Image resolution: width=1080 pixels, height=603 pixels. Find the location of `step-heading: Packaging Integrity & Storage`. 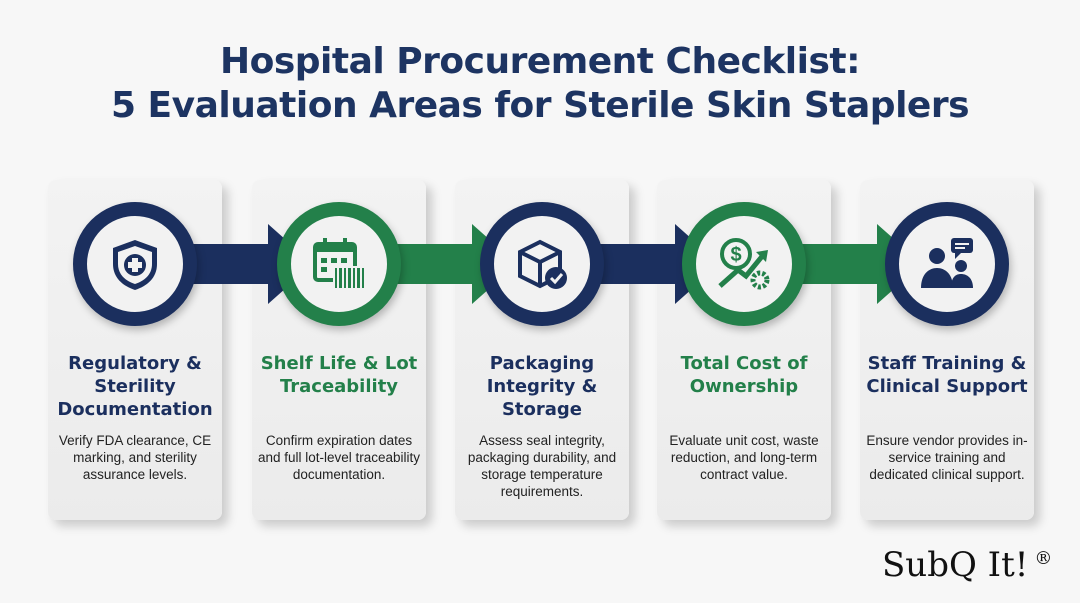

step-heading: Packaging Integrity & Storage is located at coordinates (542, 386).